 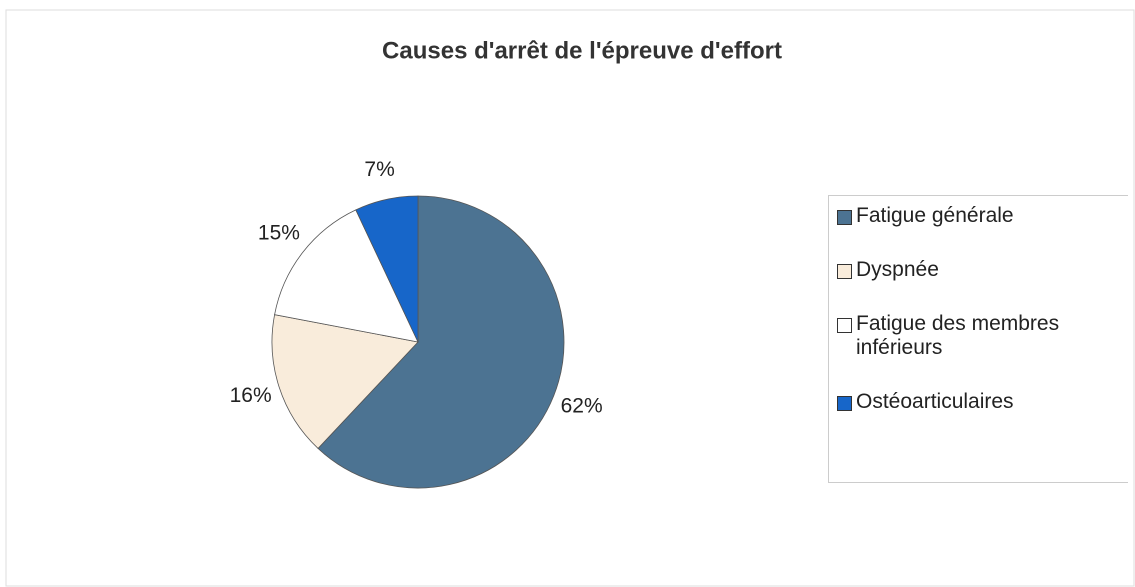 What do you see at coordinates (582, 405) in the screenshot?
I see `data-label: 62%` at bounding box center [582, 405].